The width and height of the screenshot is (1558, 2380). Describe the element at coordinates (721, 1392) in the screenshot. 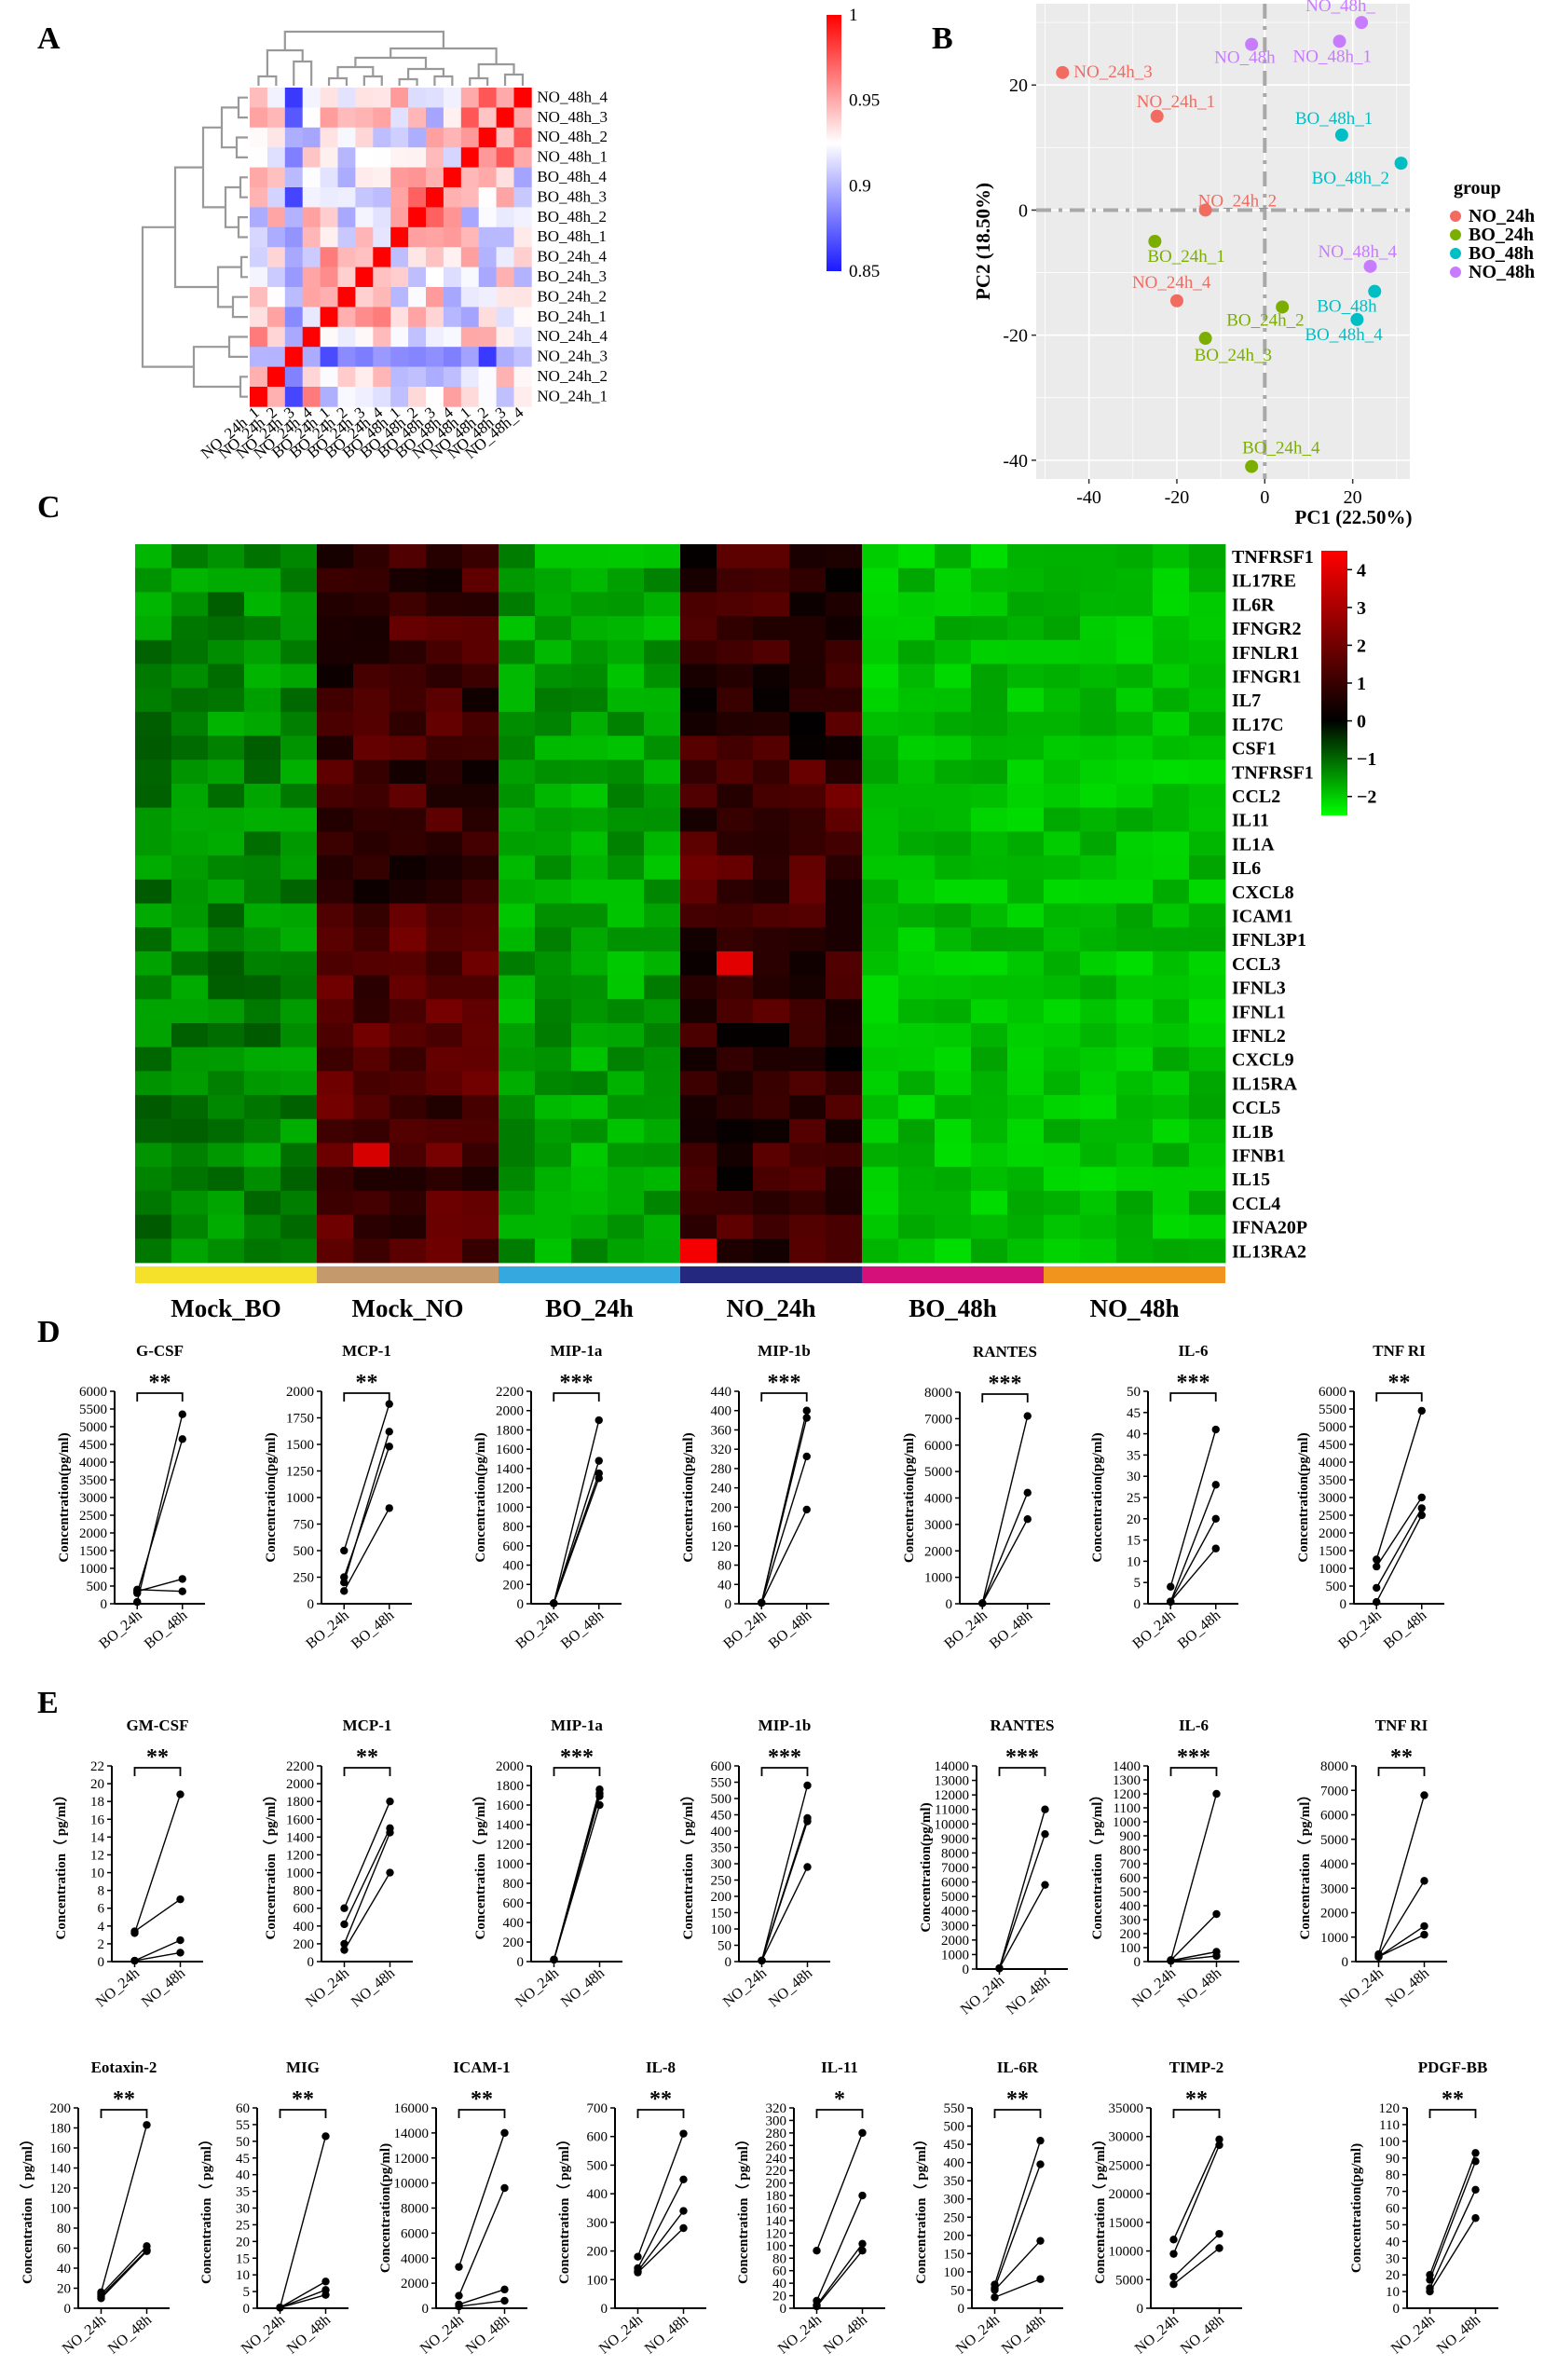

I see `y-tick-label: 440` at that location.